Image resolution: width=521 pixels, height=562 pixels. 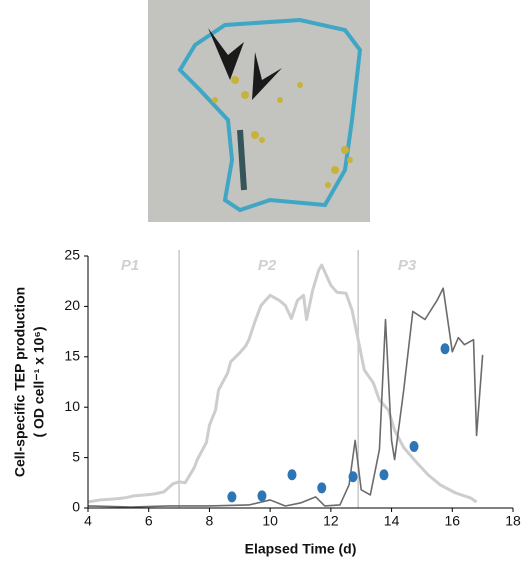 What do you see at coordinates (267, 265) in the screenshot?
I see `phase-label: P2` at bounding box center [267, 265].